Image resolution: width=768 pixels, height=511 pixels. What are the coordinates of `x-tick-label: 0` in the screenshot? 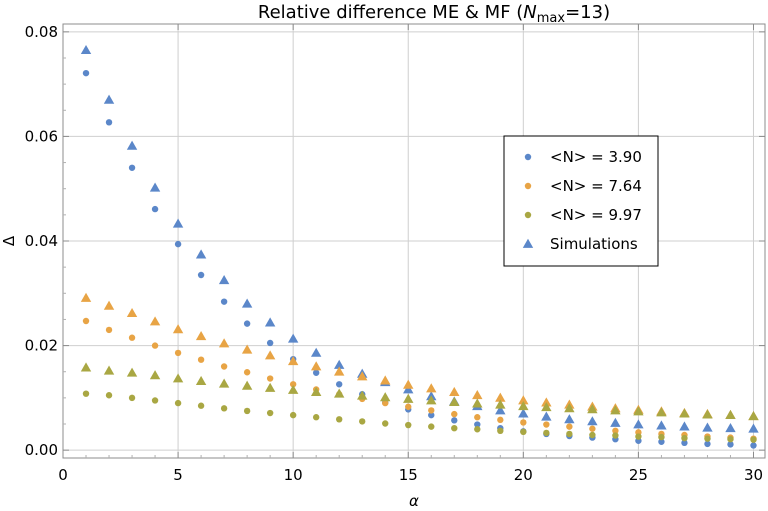 It's located at (63, 475).